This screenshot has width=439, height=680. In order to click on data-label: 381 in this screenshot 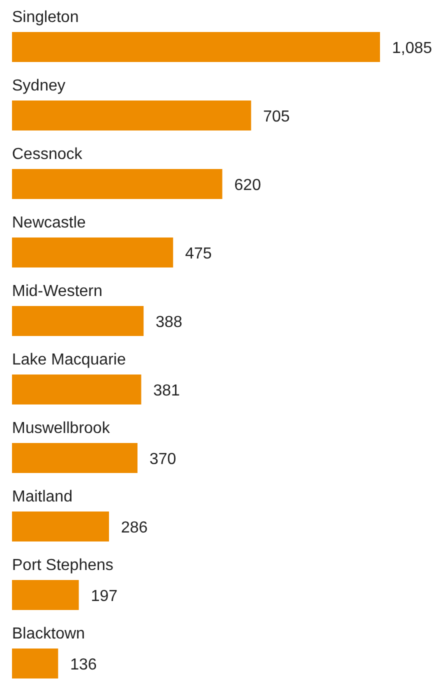, I will do `click(166, 391)`.